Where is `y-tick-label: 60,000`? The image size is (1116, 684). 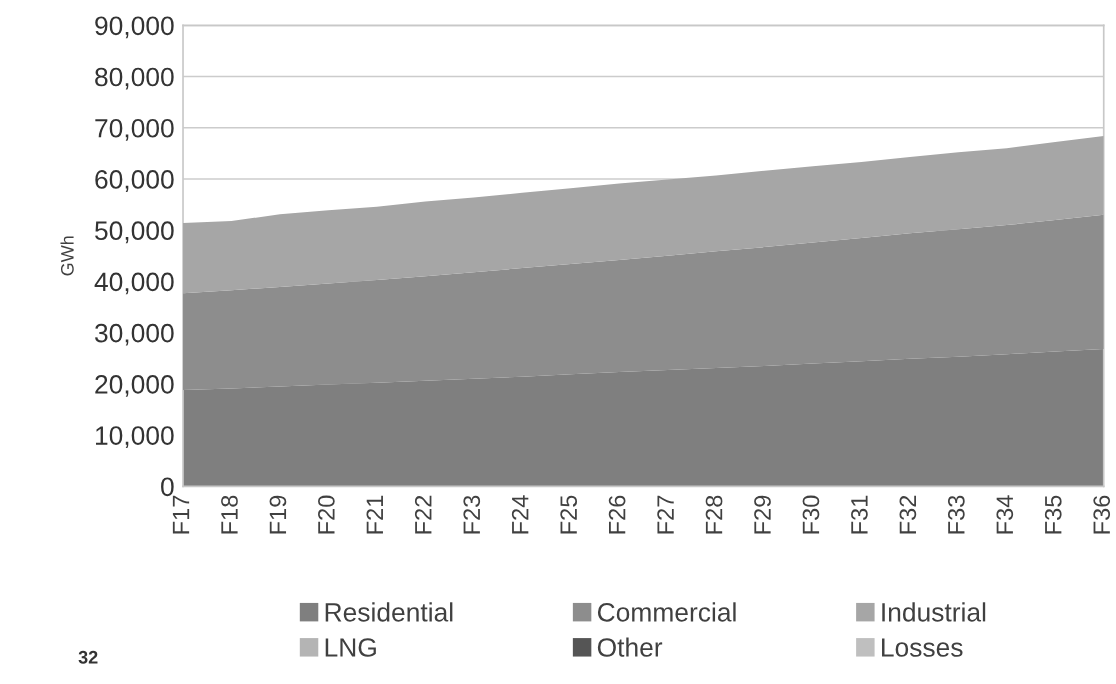
y-tick-label: 60,000 is located at coordinates (134, 181).